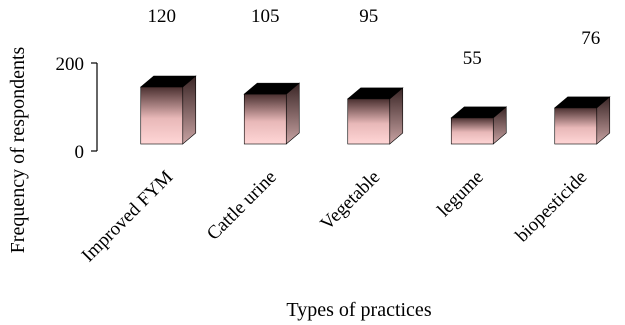  What do you see at coordinates (162, 16) in the screenshot?
I see `data-label-1: 120` at bounding box center [162, 16].